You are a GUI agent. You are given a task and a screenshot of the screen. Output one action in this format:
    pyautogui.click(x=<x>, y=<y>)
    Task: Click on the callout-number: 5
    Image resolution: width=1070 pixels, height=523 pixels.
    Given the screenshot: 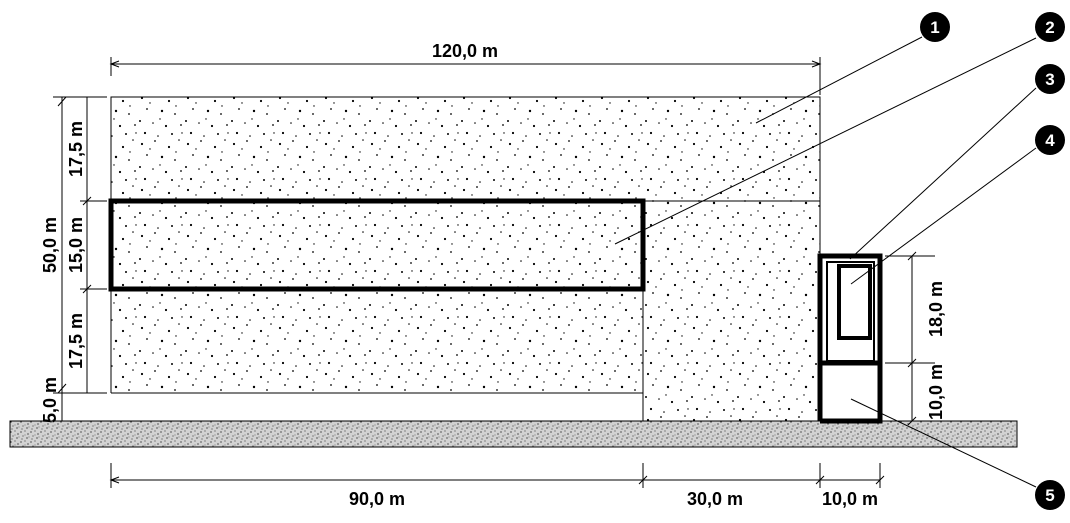 What is the action you would take?
    pyautogui.click(x=1049, y=495)
    